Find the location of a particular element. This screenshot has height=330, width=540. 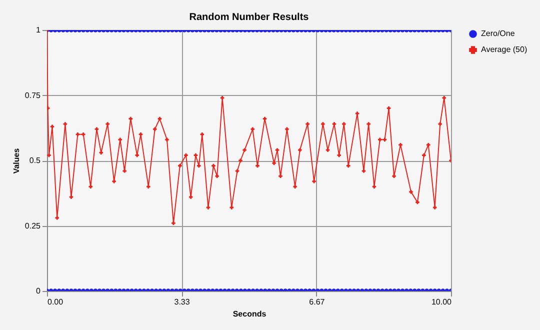

legend-label: Zero/One is located at coordinates (498, 33).